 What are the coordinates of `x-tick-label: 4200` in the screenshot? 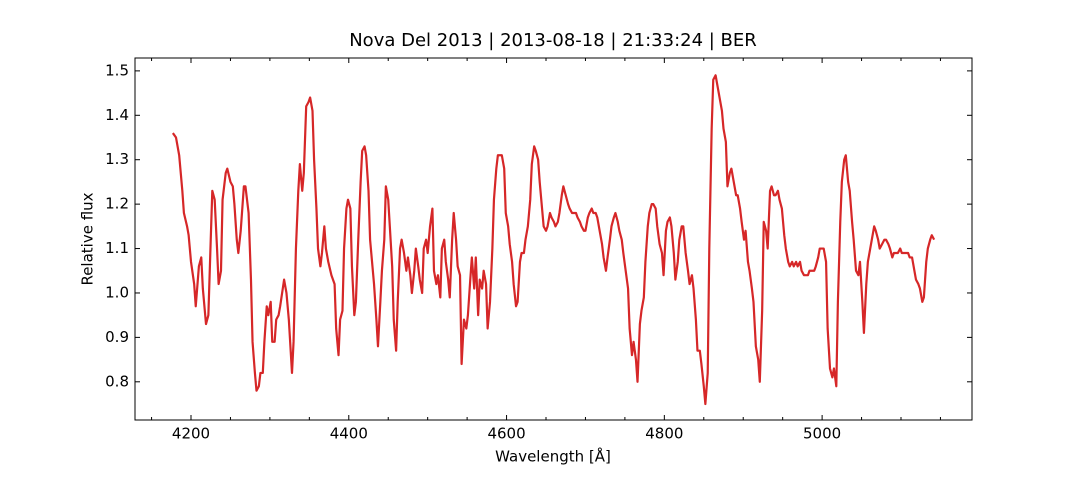 It's located at (191, 434).